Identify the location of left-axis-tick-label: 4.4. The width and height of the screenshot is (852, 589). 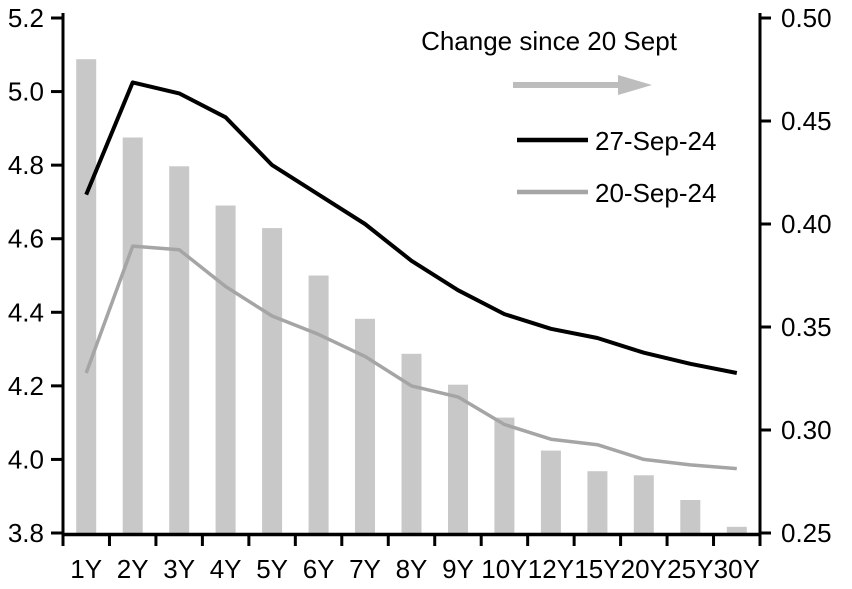
(26, 312).